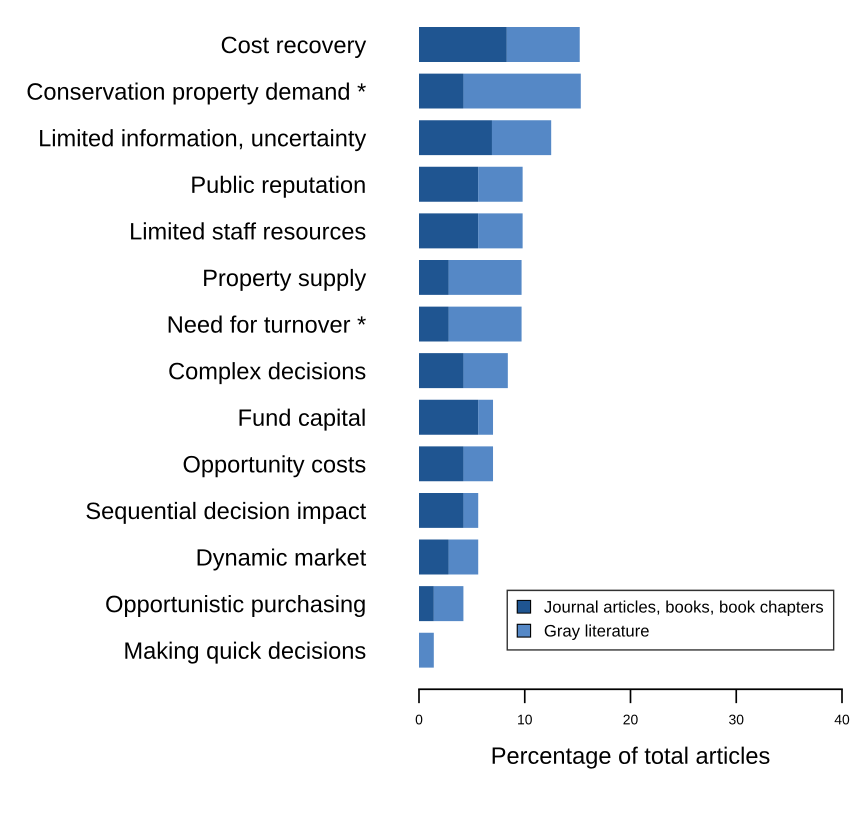 Image resolution: width=862 pixels, height=827 pixels. Describe the element at coordinates (294, 47) in the screenshot. I see `y-tick-label: Cost recovery` at that location.